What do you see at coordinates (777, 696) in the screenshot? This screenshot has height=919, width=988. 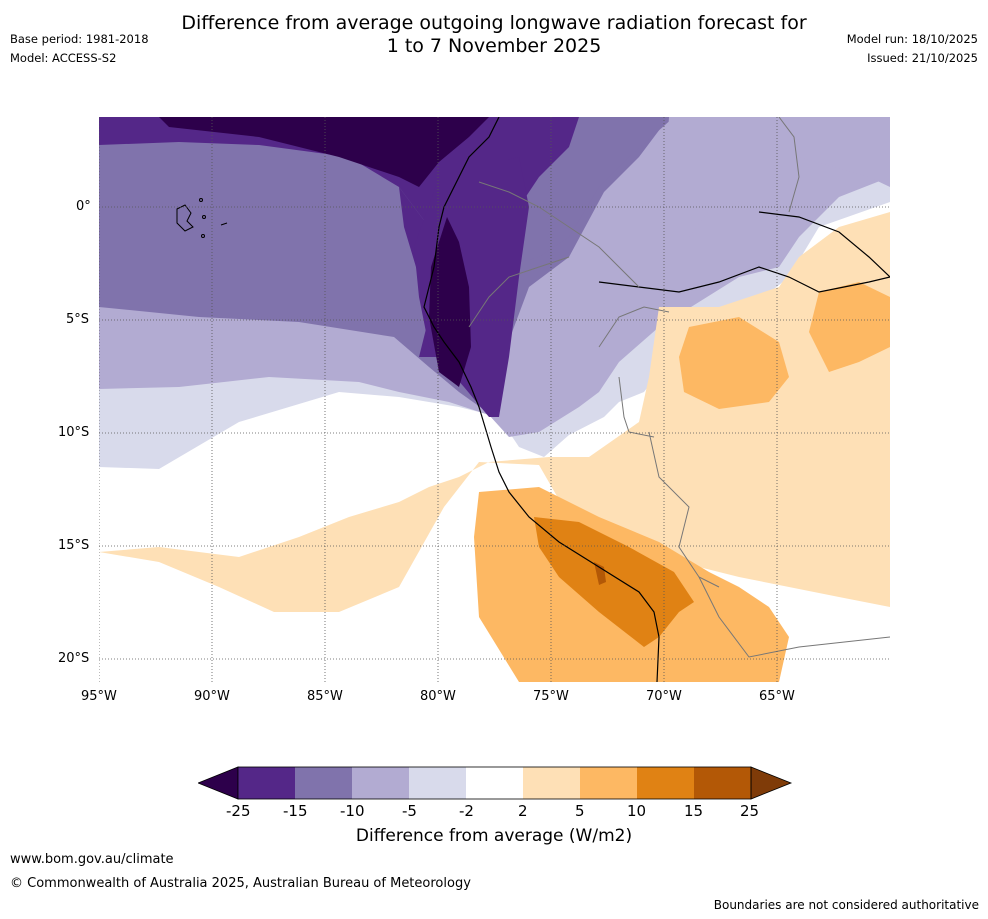 I see `lon-label-65w: 65°W` at bounding box center [777, 696].